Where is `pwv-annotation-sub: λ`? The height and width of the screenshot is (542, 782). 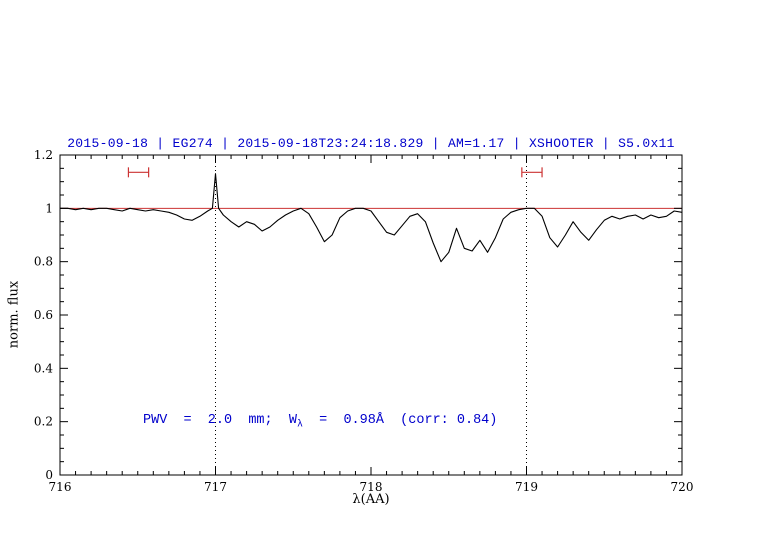 pwv-annotation-sub: λ is located at coordinates (299, 425).